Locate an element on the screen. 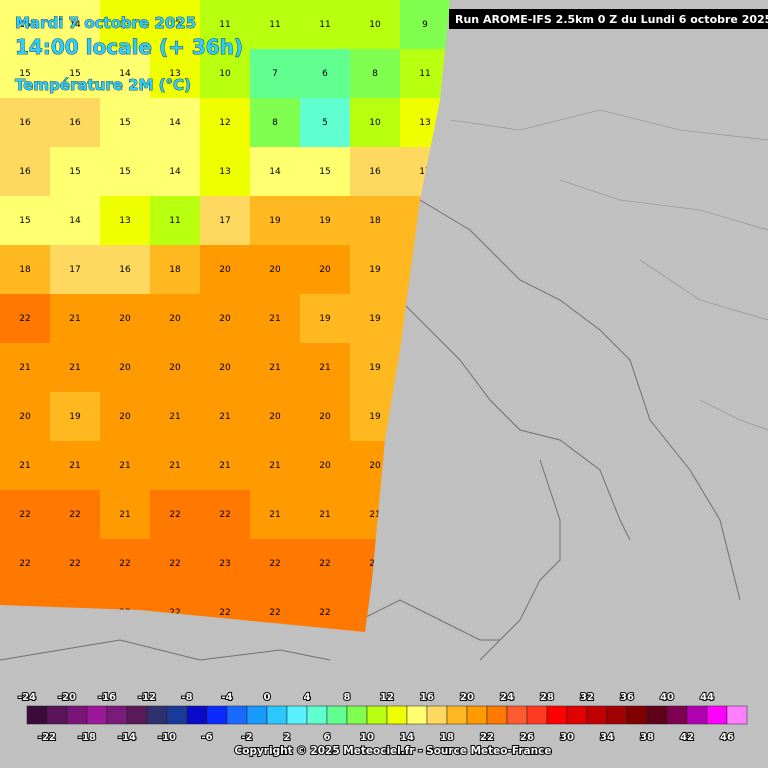 This screenshot has width=768, height=768. time: 14:00 locale (+ 36h) is located at coordinates (129, 47).